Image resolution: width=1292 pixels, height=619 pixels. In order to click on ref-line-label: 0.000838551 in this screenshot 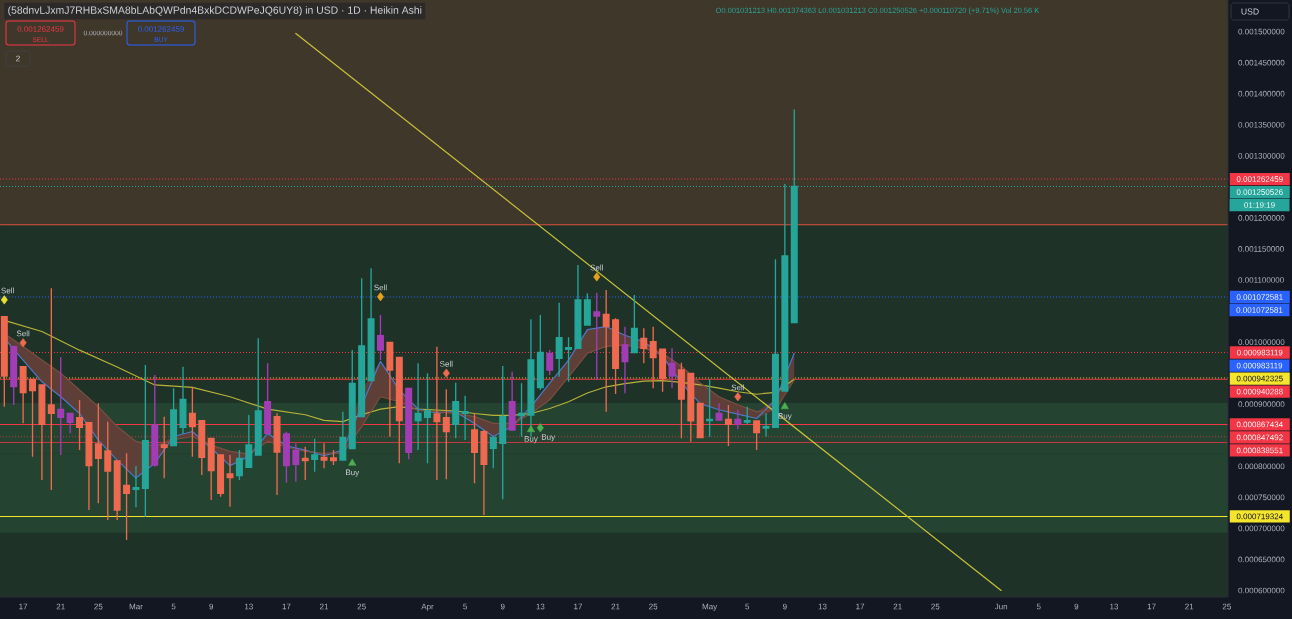, I will do `click(1259, 450)`.